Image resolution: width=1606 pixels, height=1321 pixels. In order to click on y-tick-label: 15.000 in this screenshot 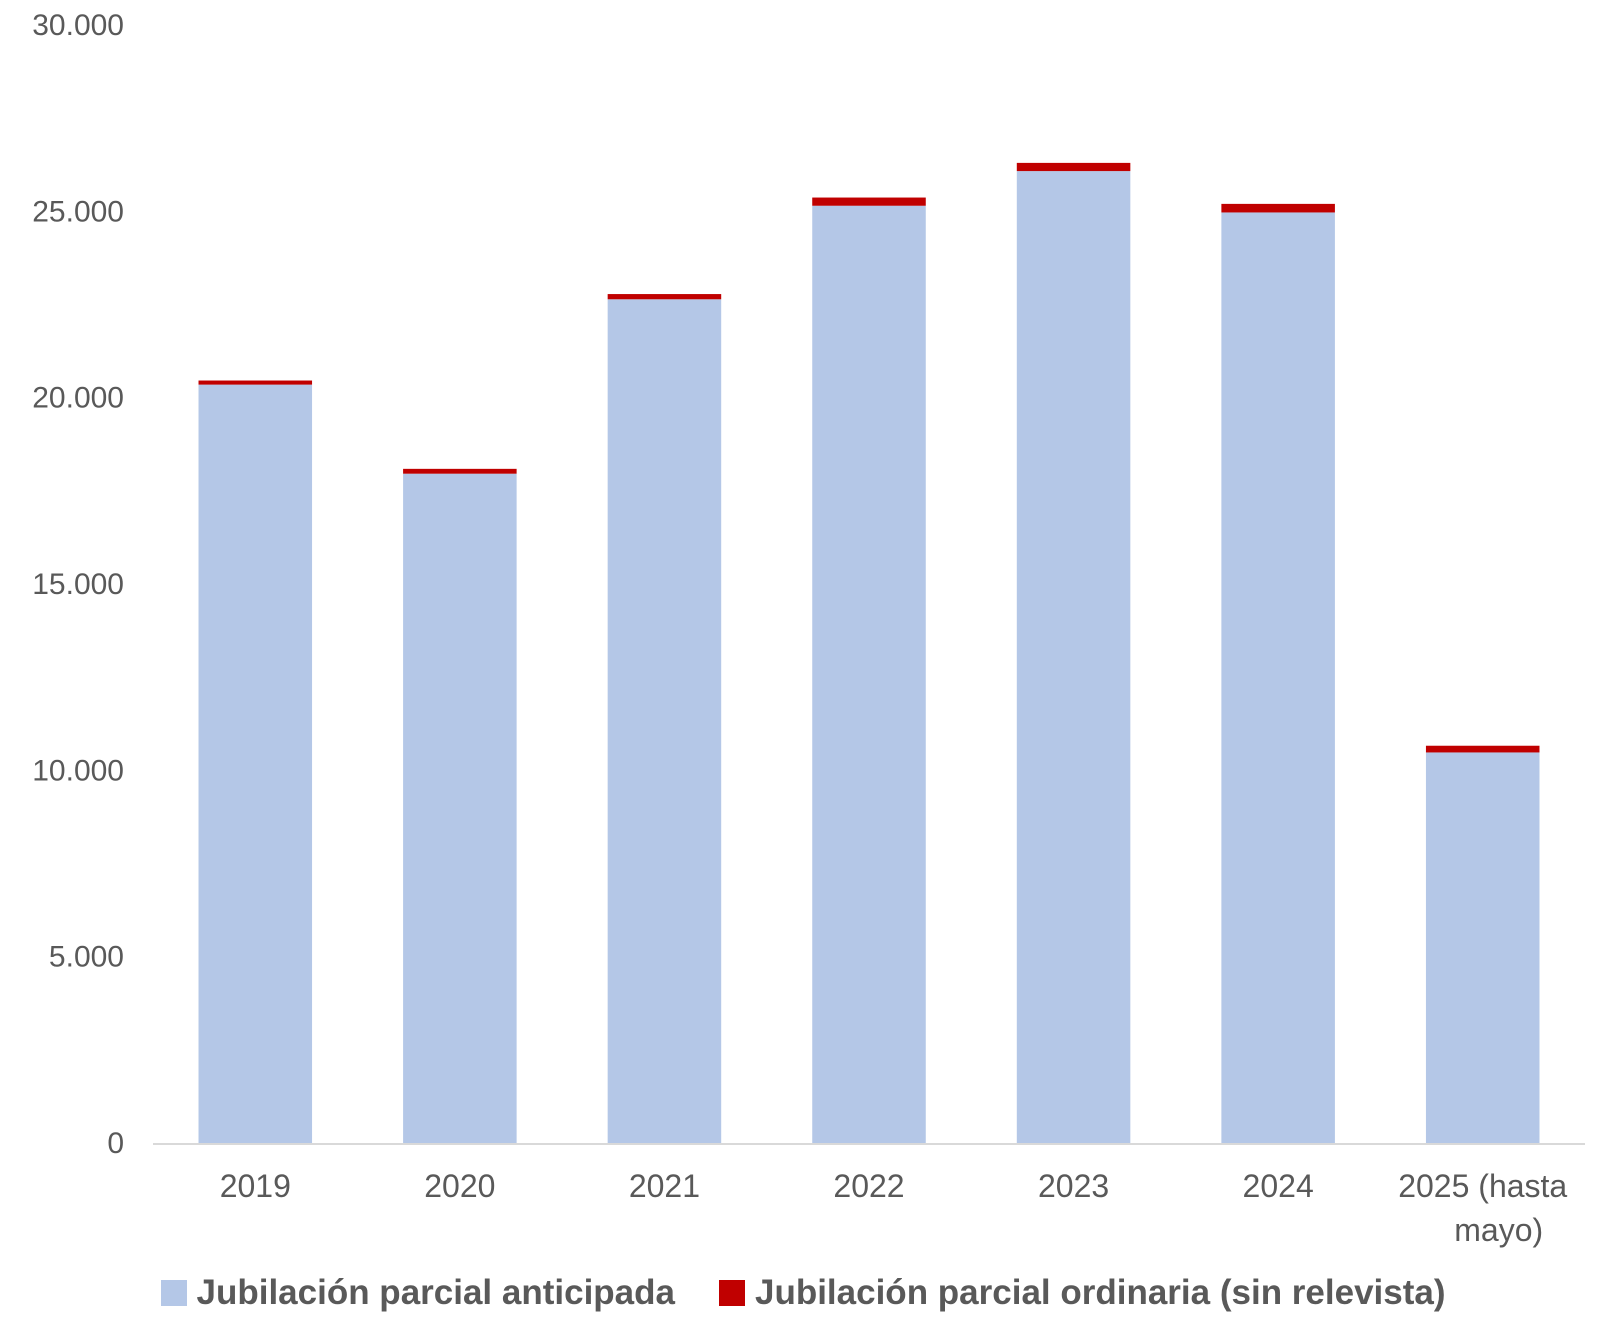, I will do `click(78, 584)`.